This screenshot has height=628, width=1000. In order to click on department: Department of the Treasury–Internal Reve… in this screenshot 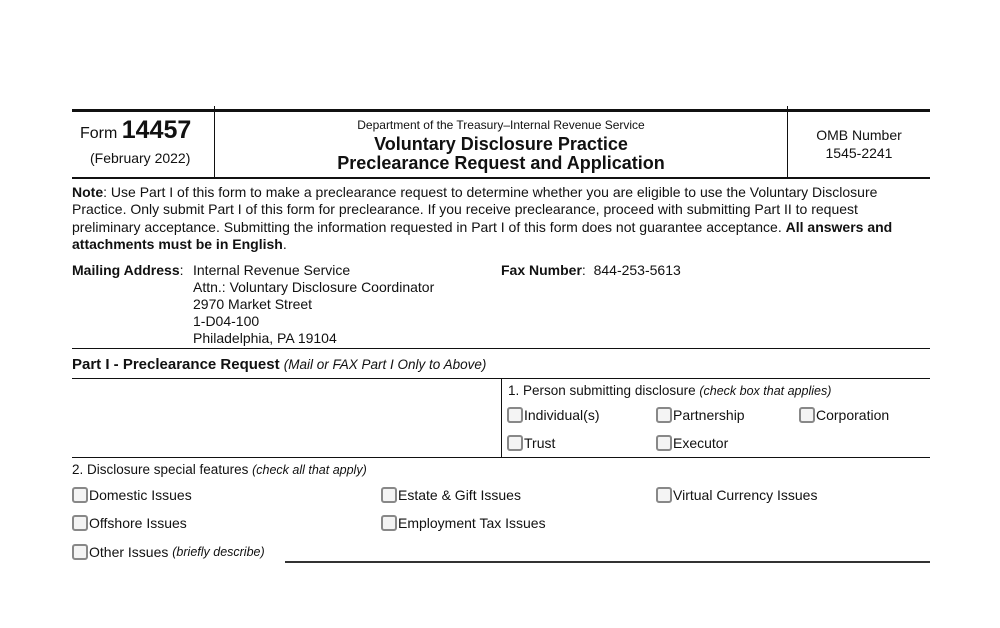, I will do `click(501, 125)`.